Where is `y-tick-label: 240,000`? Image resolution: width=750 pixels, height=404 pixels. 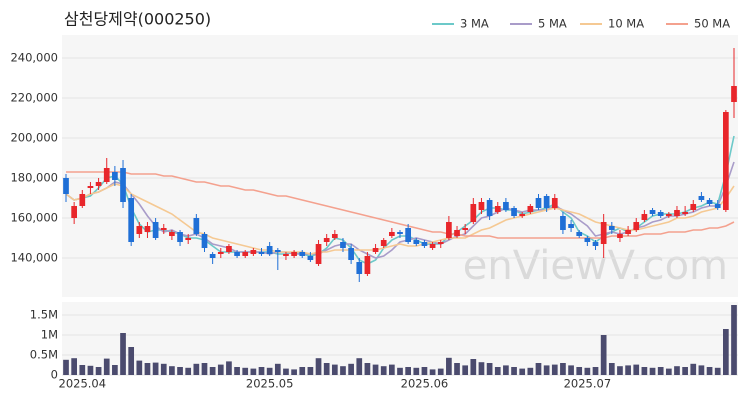
y-tick-label: 240,000 is located at coordinates (34, 58).